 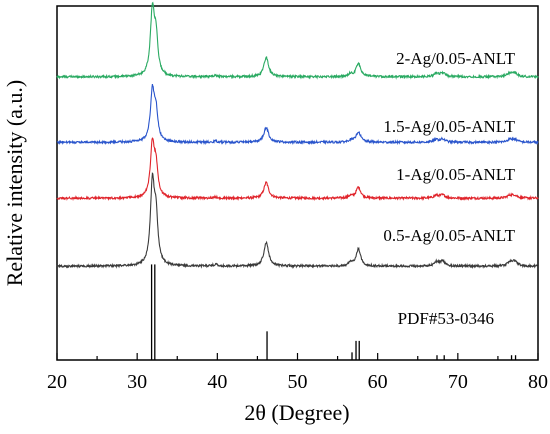 I want to click on x-axis-tick-labels: 20 30 40 50 60 70 80, so click(x=297, y=382).